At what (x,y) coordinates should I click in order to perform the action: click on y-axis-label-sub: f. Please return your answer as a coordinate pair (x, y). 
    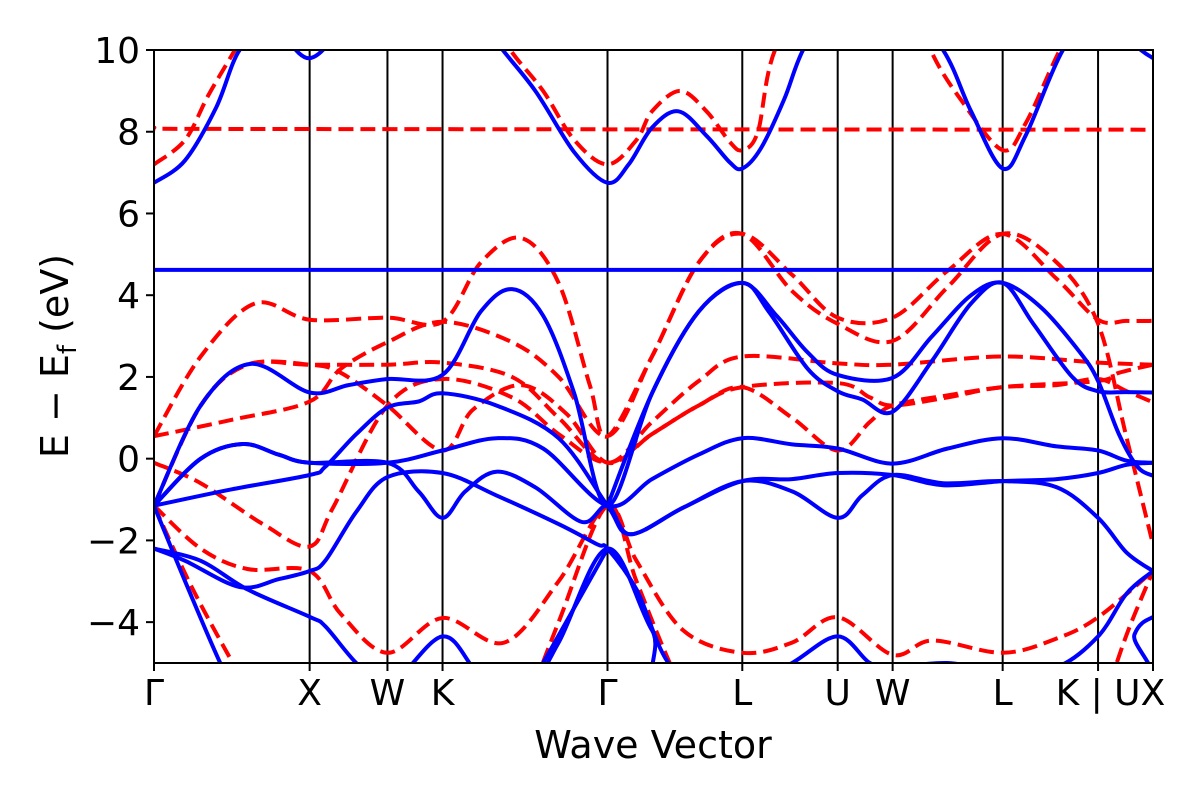
    Looking at the image, I should click on (68, 349).